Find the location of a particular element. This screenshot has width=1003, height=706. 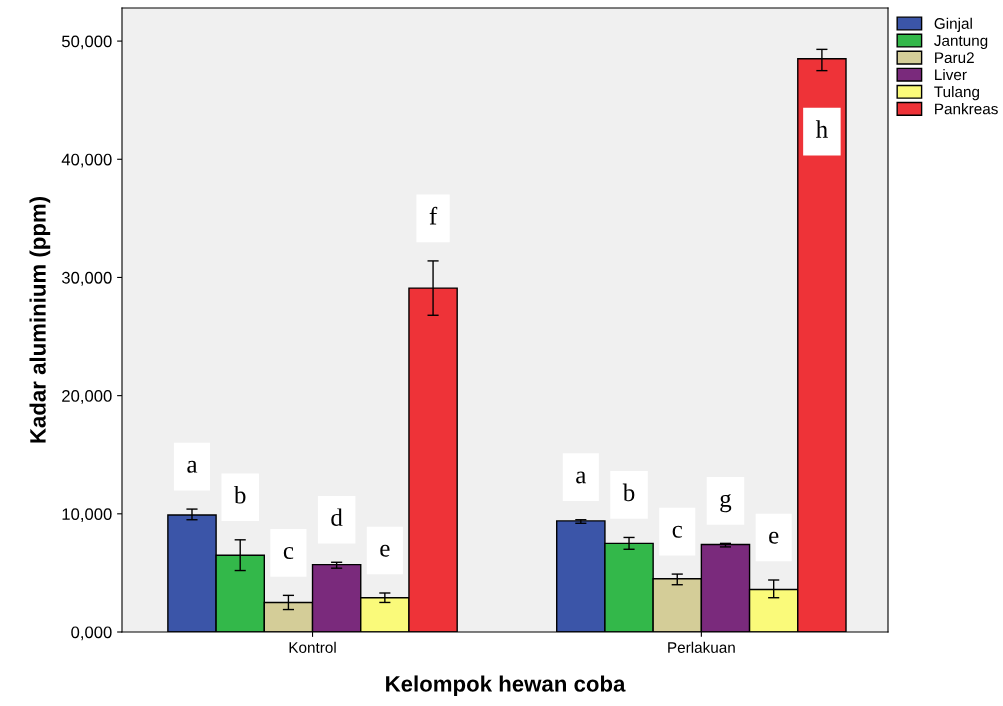

data-label: h is located at coordinates (821, 129).